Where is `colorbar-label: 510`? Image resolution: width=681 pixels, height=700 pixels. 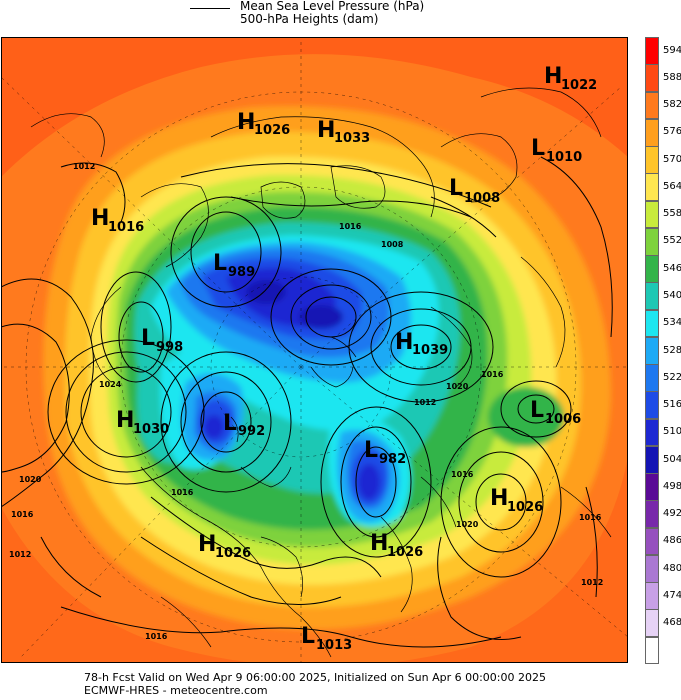
colorbar-label: 510 is located at coordinates (672, 432).